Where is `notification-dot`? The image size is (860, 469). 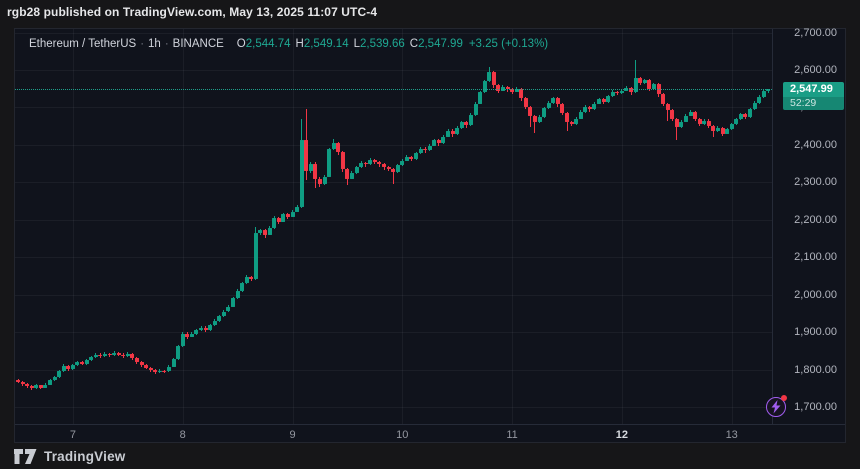 notification-dot is located at coordinates (784, 398).